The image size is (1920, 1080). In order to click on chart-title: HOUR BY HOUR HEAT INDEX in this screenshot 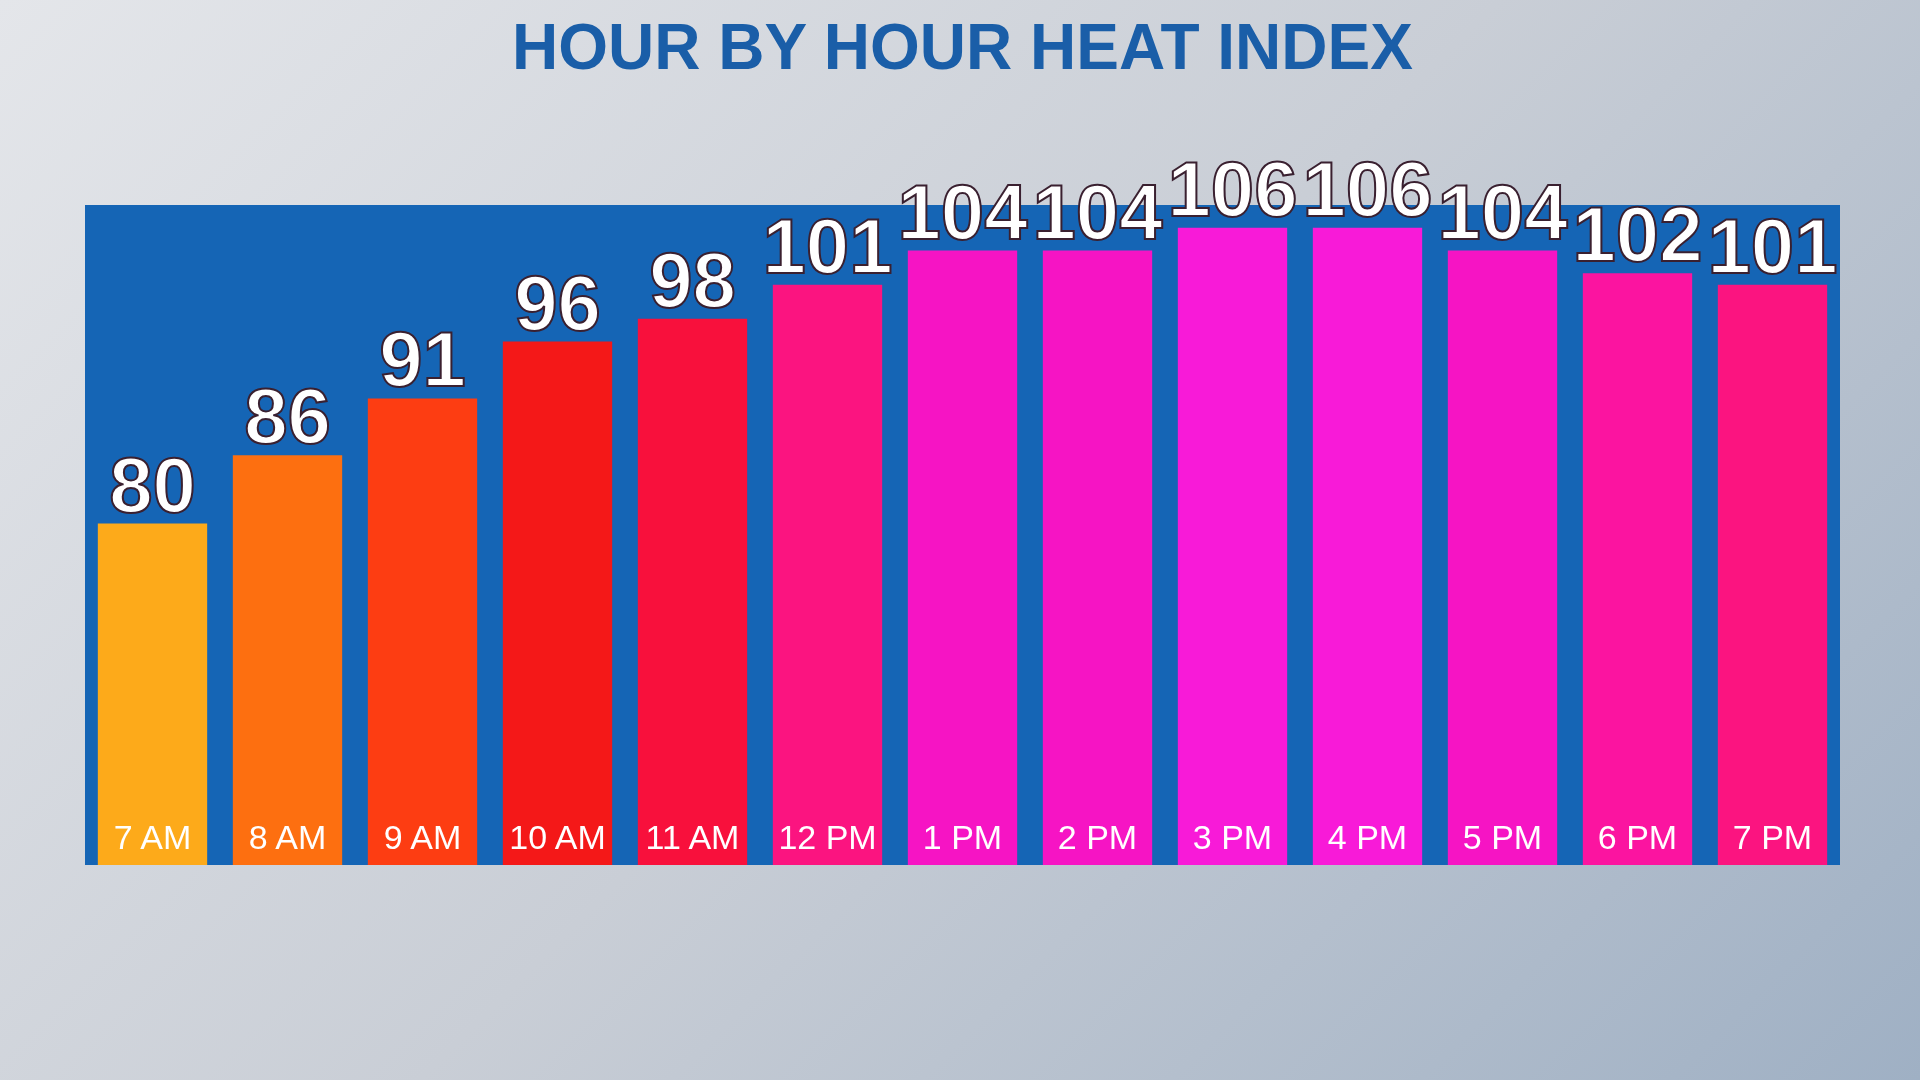, I will do `click(963, 46)`.